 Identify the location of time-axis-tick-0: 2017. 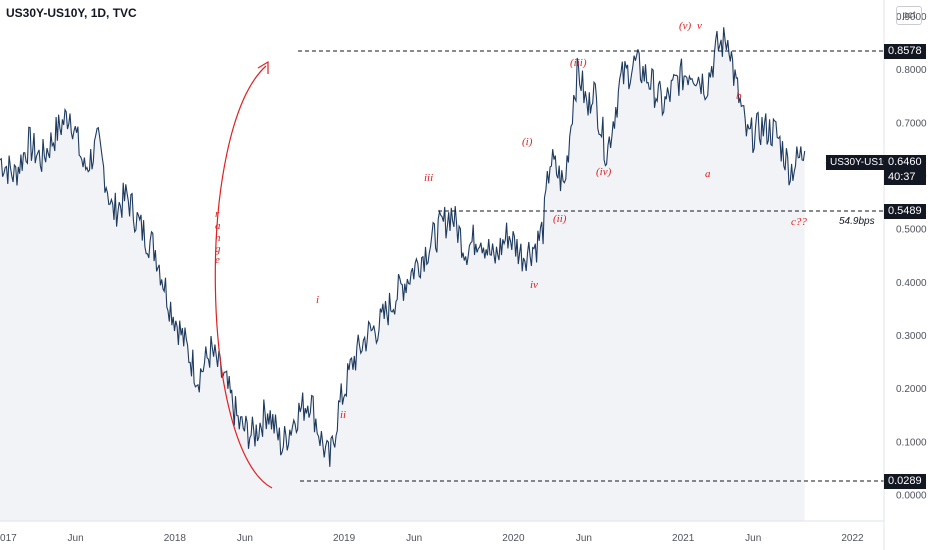
(8, 538).